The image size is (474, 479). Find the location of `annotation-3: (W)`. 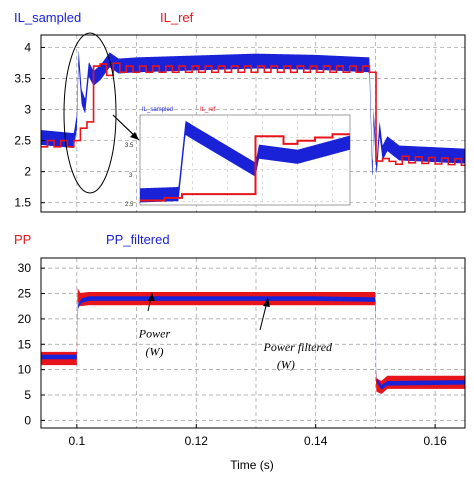

annotation-3: (W) is located at coordinates (286, 365).